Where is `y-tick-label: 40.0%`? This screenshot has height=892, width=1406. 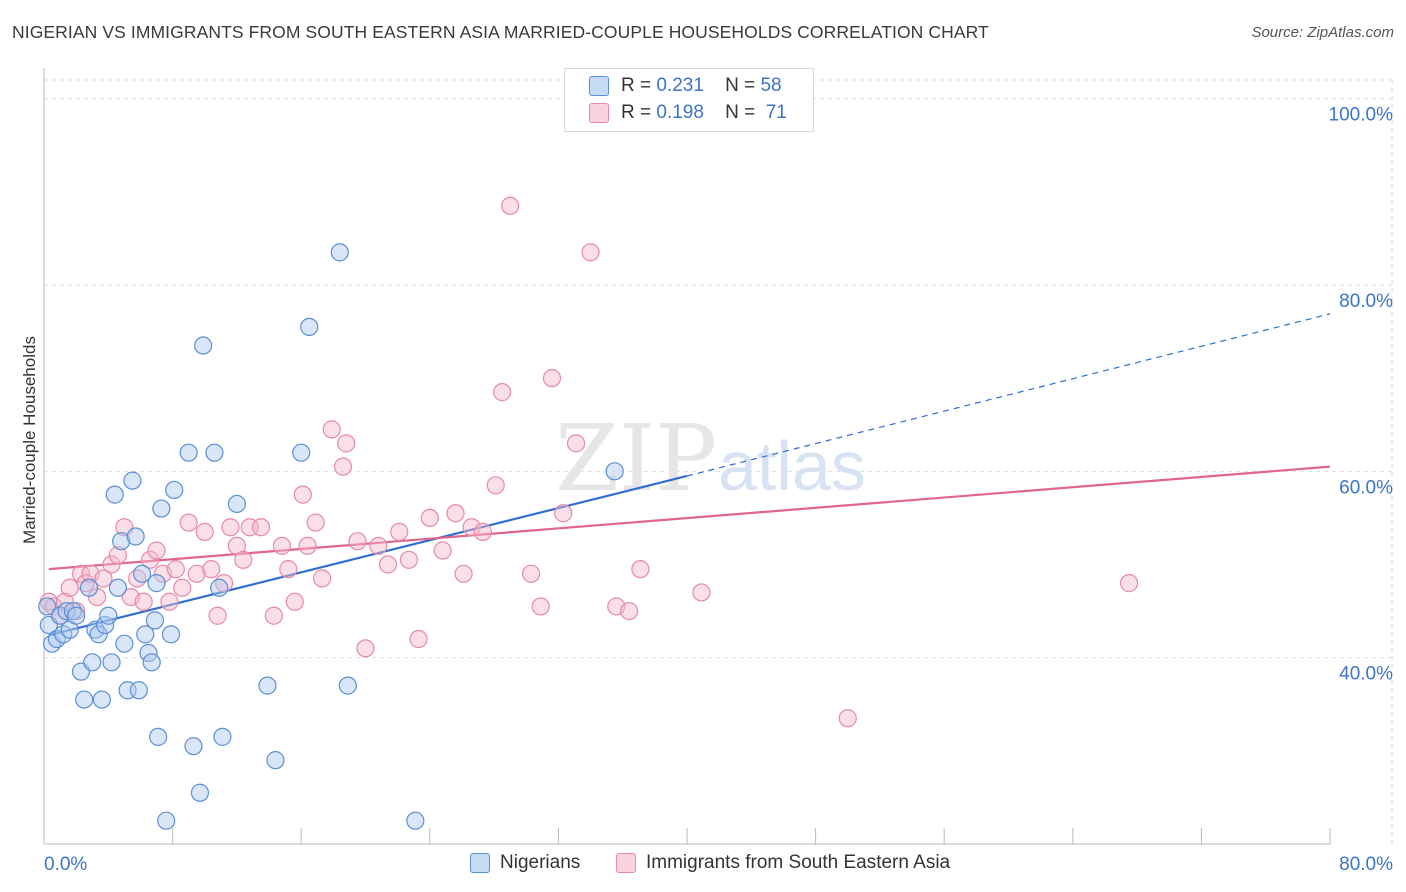
y-tick-label: 40.0% is located at coordinates (1366, 674).